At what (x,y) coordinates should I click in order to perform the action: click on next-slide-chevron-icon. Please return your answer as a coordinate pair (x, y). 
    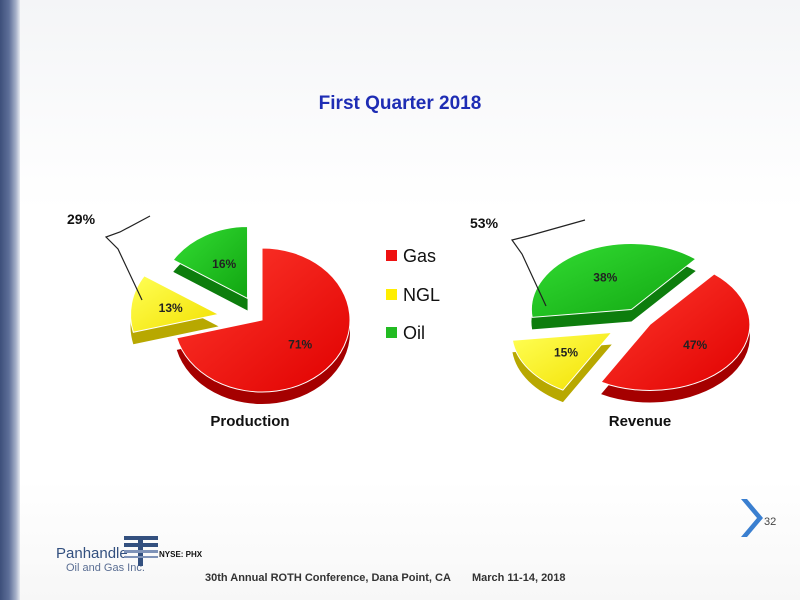
    Looking at the image, I should click on (750, 520).